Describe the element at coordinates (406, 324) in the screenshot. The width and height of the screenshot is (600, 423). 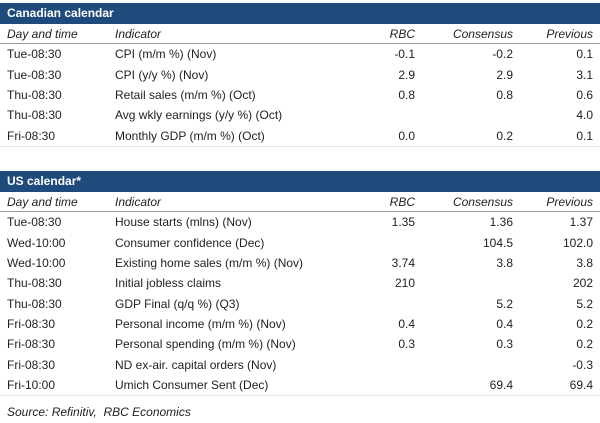
I see `rbc-cell: 0.4` at that location.